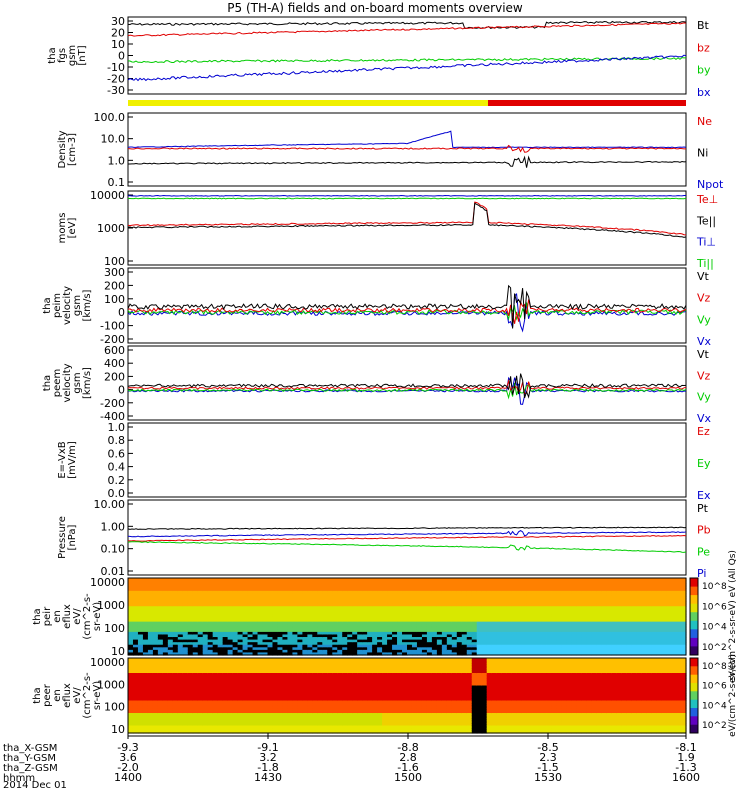  Describe the element at coordinates (114, 376) in the screenshot. I see `y-tick-label: 200` at that location.